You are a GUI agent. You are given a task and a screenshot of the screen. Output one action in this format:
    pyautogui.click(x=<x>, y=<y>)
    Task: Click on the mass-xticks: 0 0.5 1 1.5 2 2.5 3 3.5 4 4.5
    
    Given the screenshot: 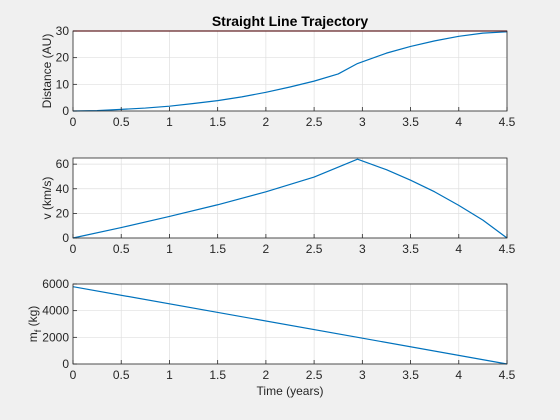 What is the action you would take?
    pyautogui.click(x=293, y=371)
    